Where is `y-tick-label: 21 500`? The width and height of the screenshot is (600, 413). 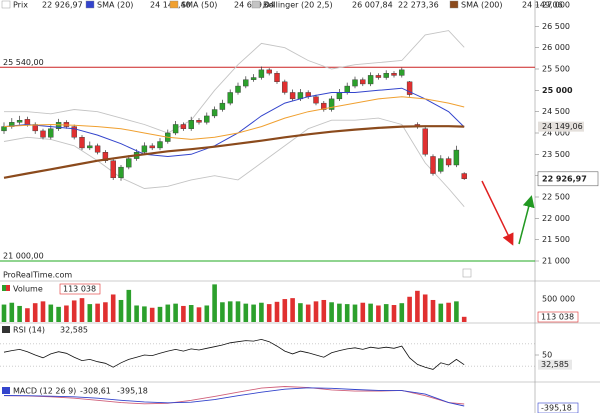 y-tick-label: 21 500 is located at coordinates (556, 239).